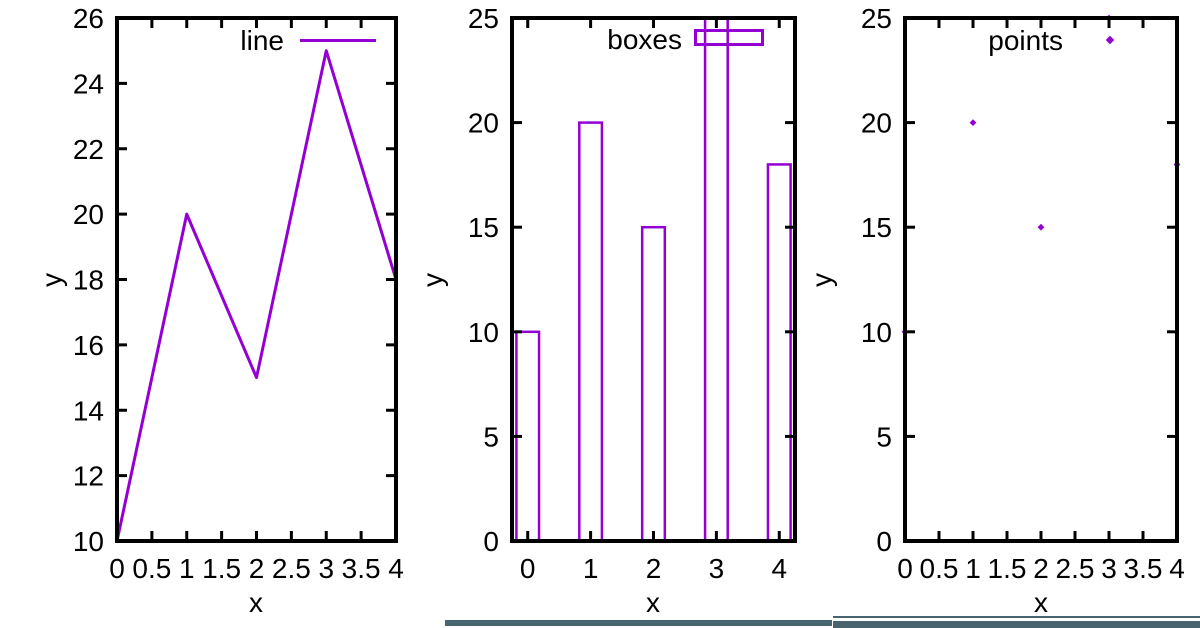 This screenshot has height=628, width=1200. Describe the element at coordinates (653, 602) in the screenshot. I see `x-axis-label-boxes: x` at that location.